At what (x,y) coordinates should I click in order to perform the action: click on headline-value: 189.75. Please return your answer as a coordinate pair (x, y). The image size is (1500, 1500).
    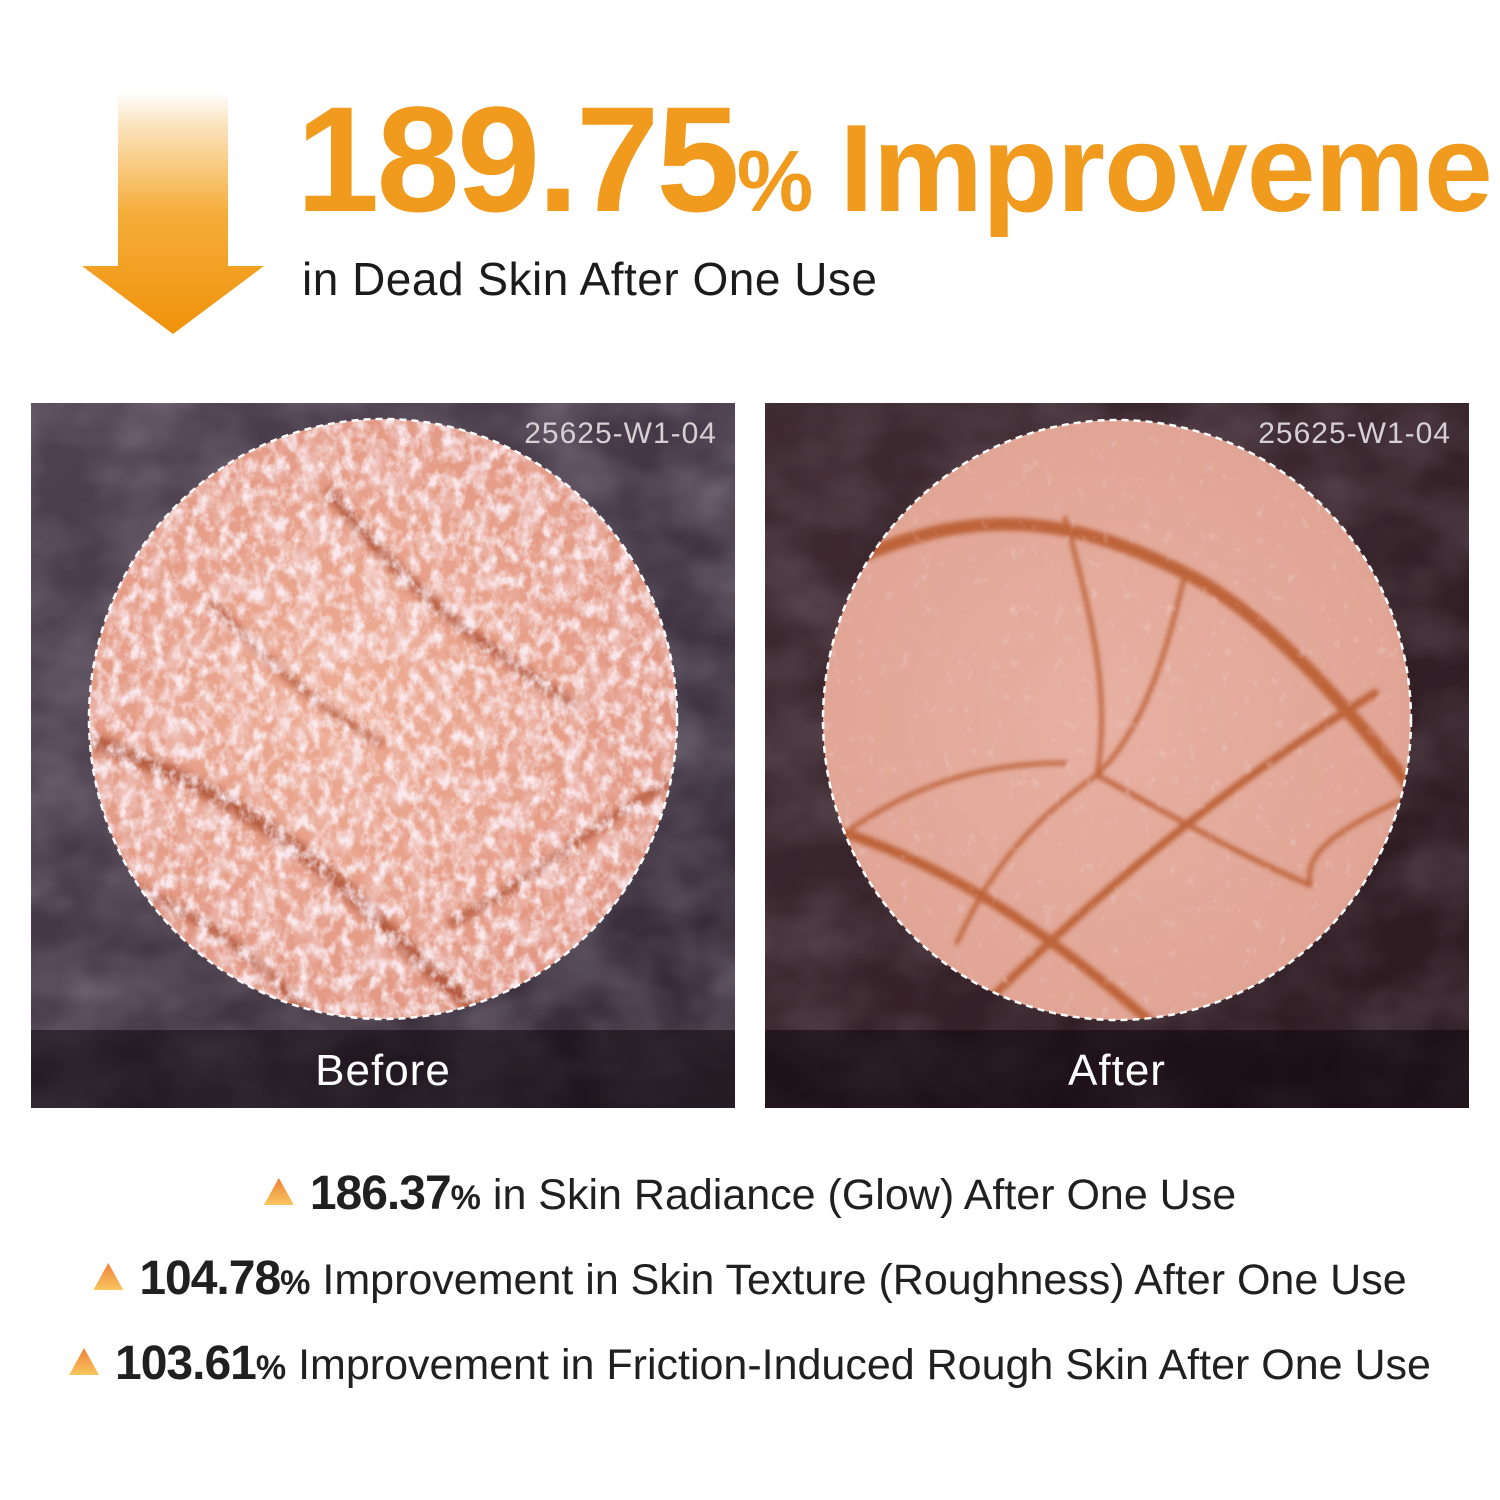
    Looking at the image, I should click on (518, 159).